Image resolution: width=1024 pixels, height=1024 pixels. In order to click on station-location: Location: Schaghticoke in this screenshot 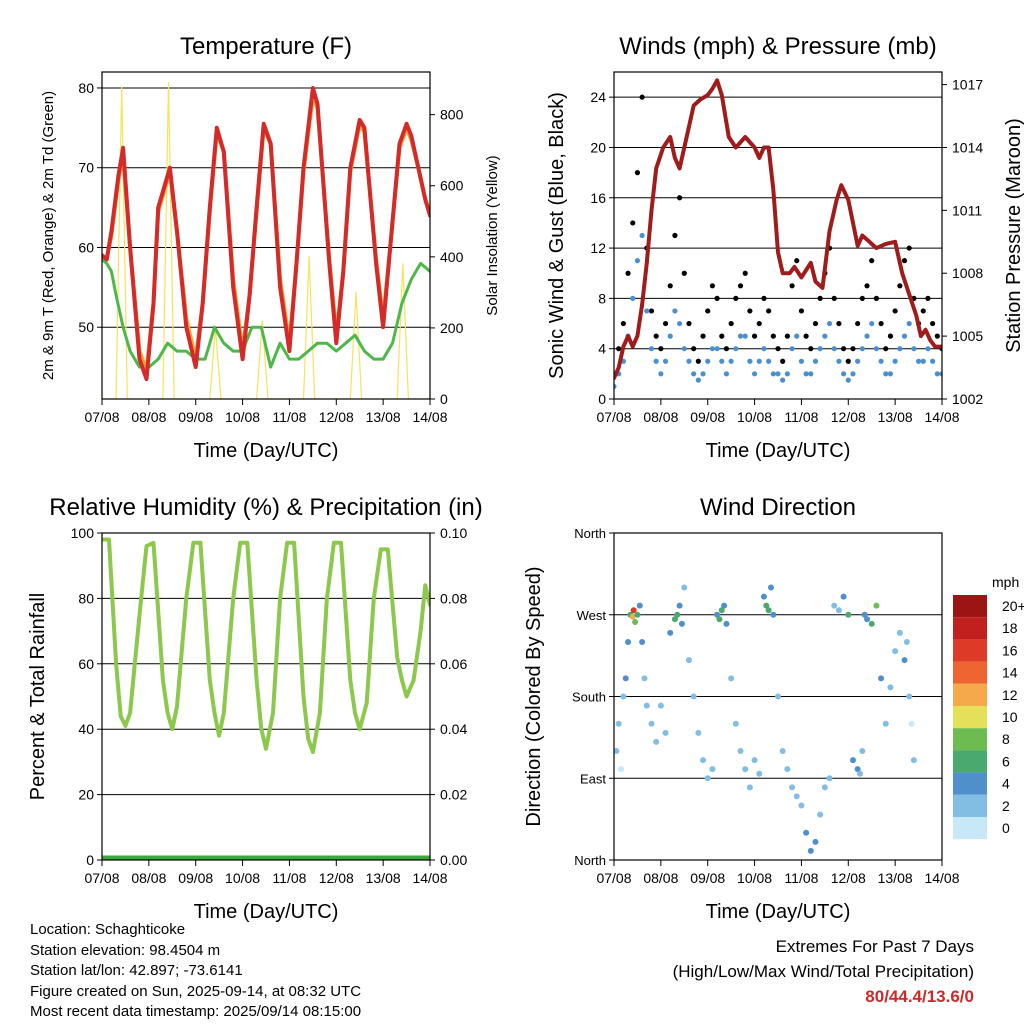, I will do `click(108, 929)`.